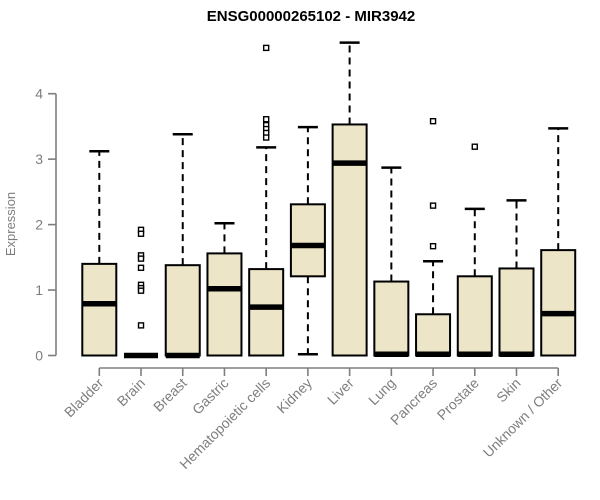  Describe the element at coordinates (131, 392) in the screenshot. I see `x-tick-label: Brain` at that location.